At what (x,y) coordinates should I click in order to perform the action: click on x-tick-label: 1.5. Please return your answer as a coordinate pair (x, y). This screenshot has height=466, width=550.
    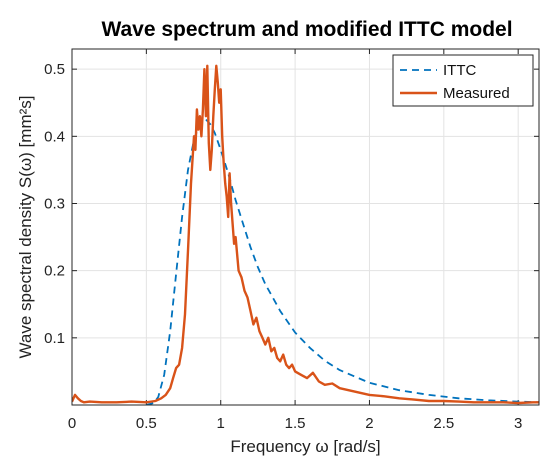
    Looking at the image, I should click on (295, 423).